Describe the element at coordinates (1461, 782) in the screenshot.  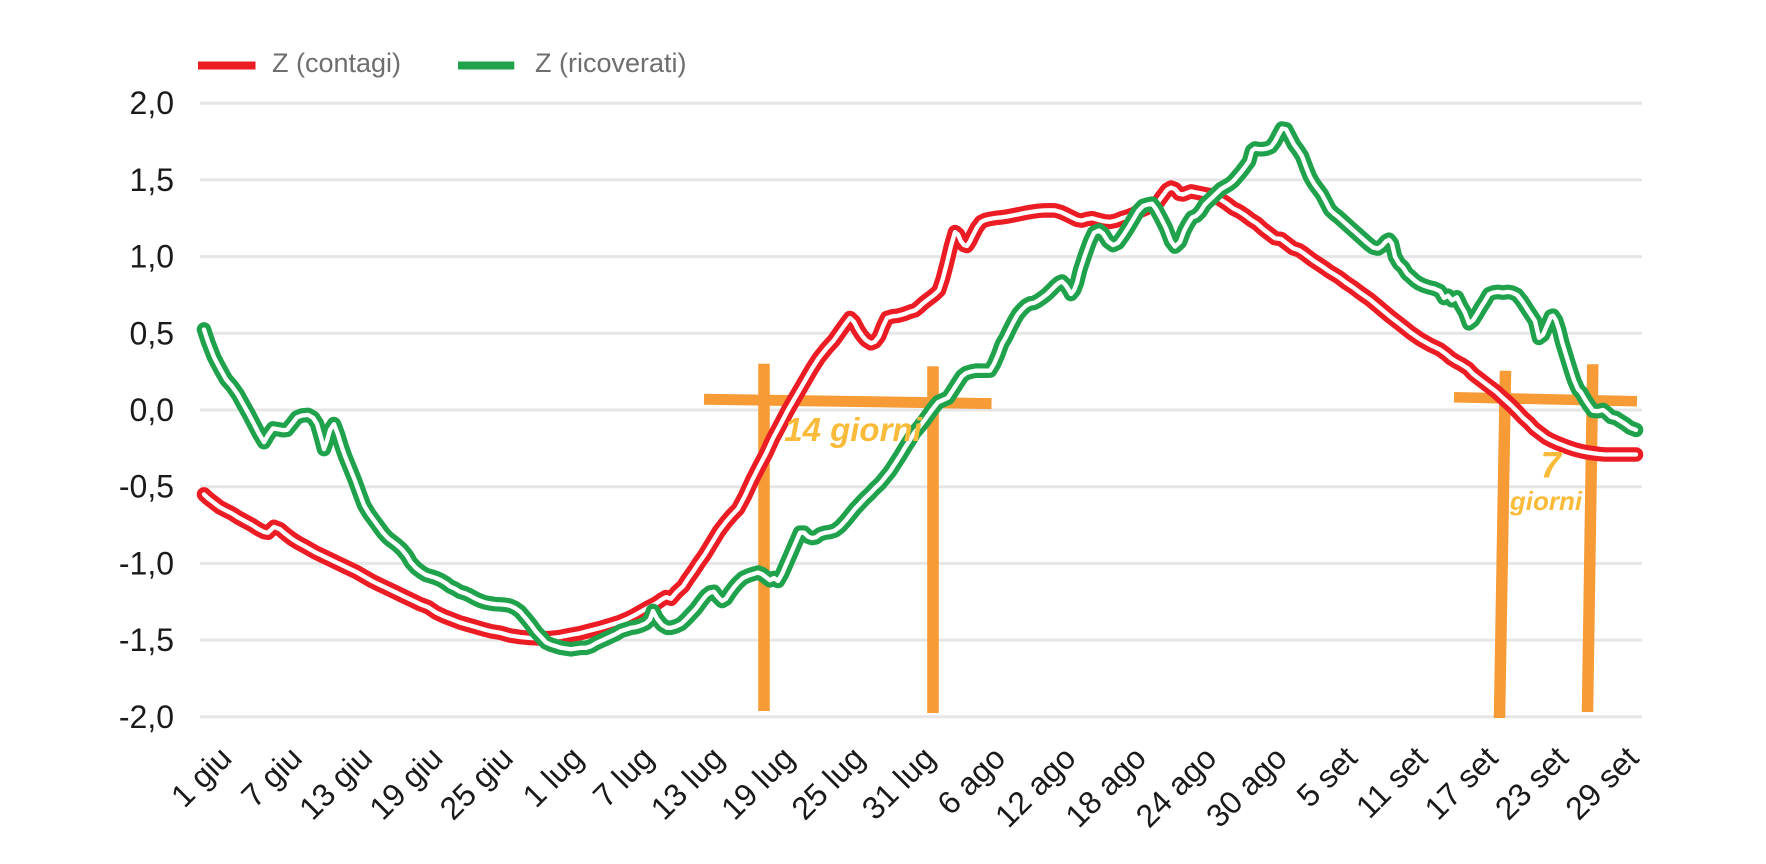
I see `svg-text: 17 set` at that location.